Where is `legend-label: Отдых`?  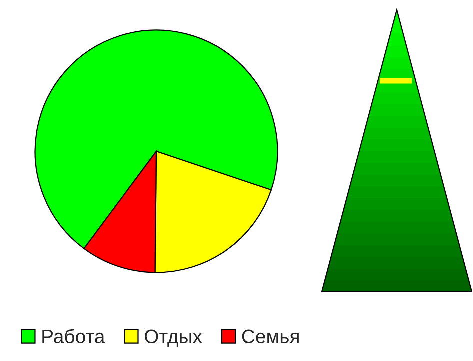
legend-label: Отдых is located at coordinates (173, 339).